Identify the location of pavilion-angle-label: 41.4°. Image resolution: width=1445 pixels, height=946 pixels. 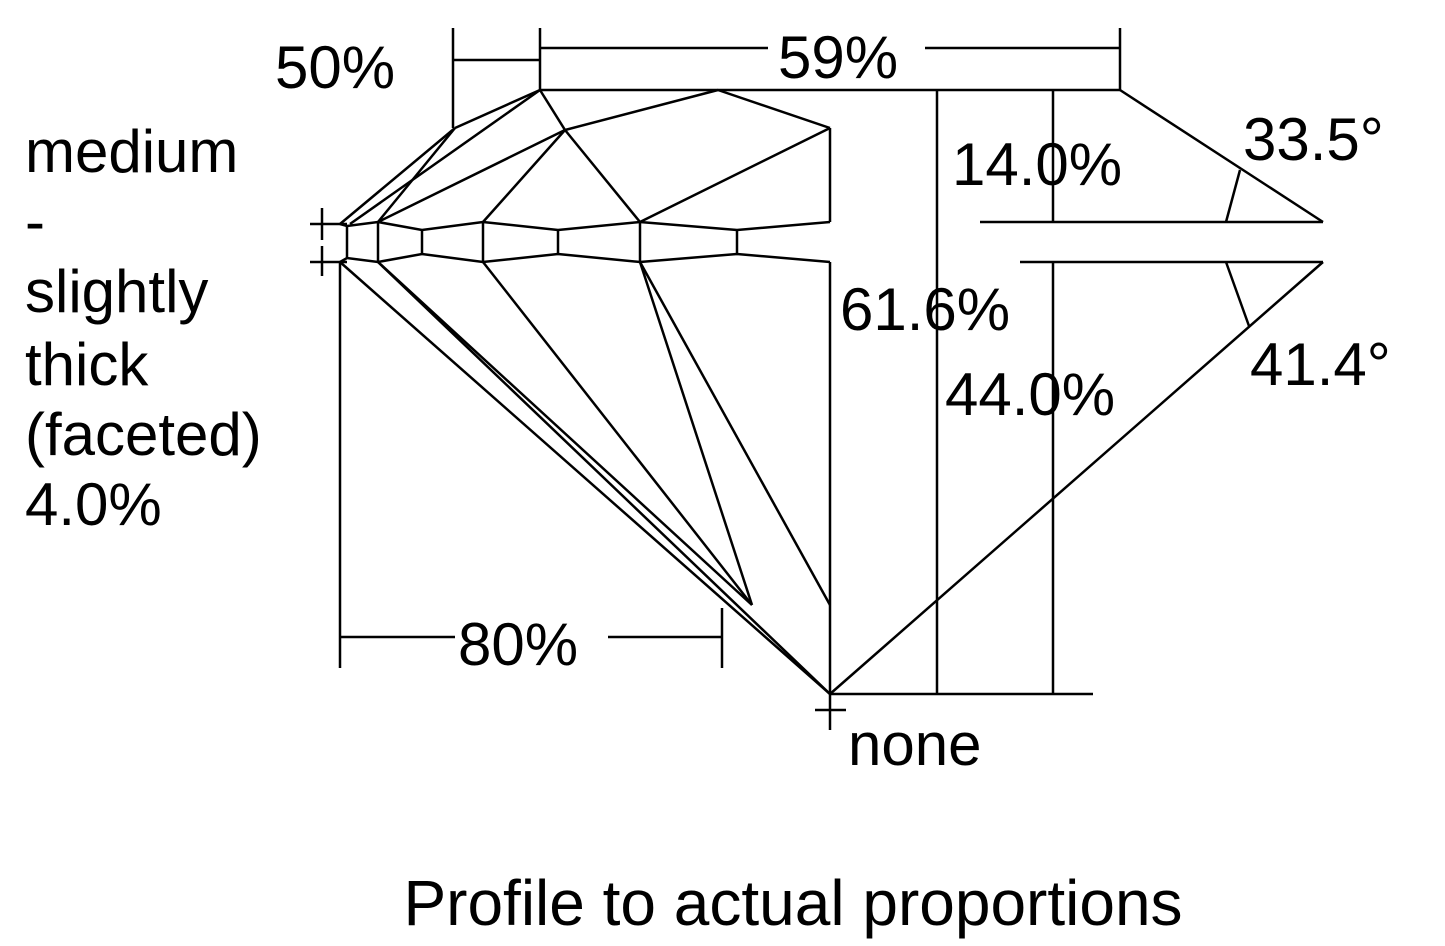
(1320, 364).